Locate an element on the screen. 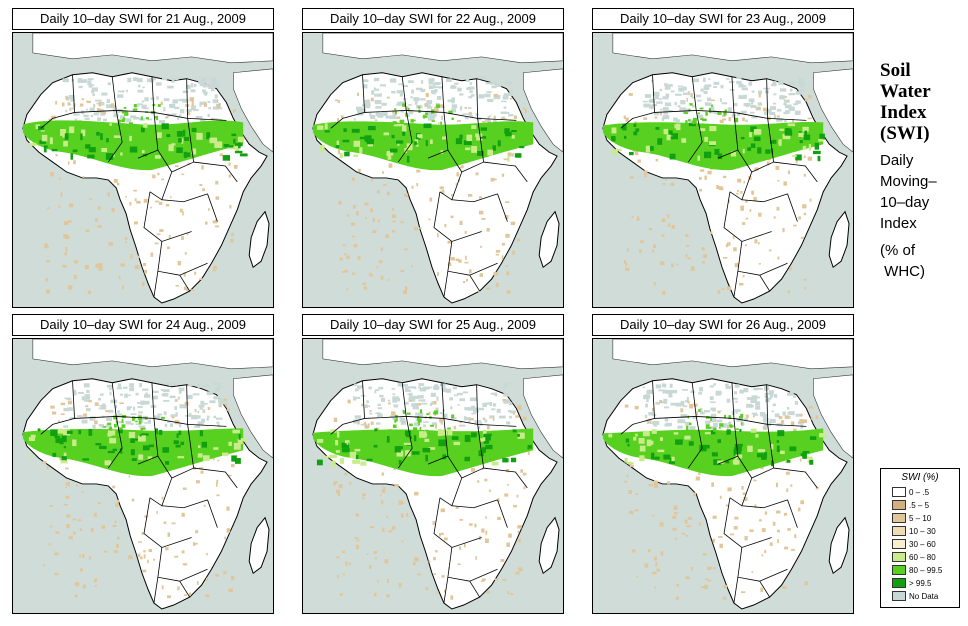  legend-item: 30 – 60 is located at coordinates (925, 544).